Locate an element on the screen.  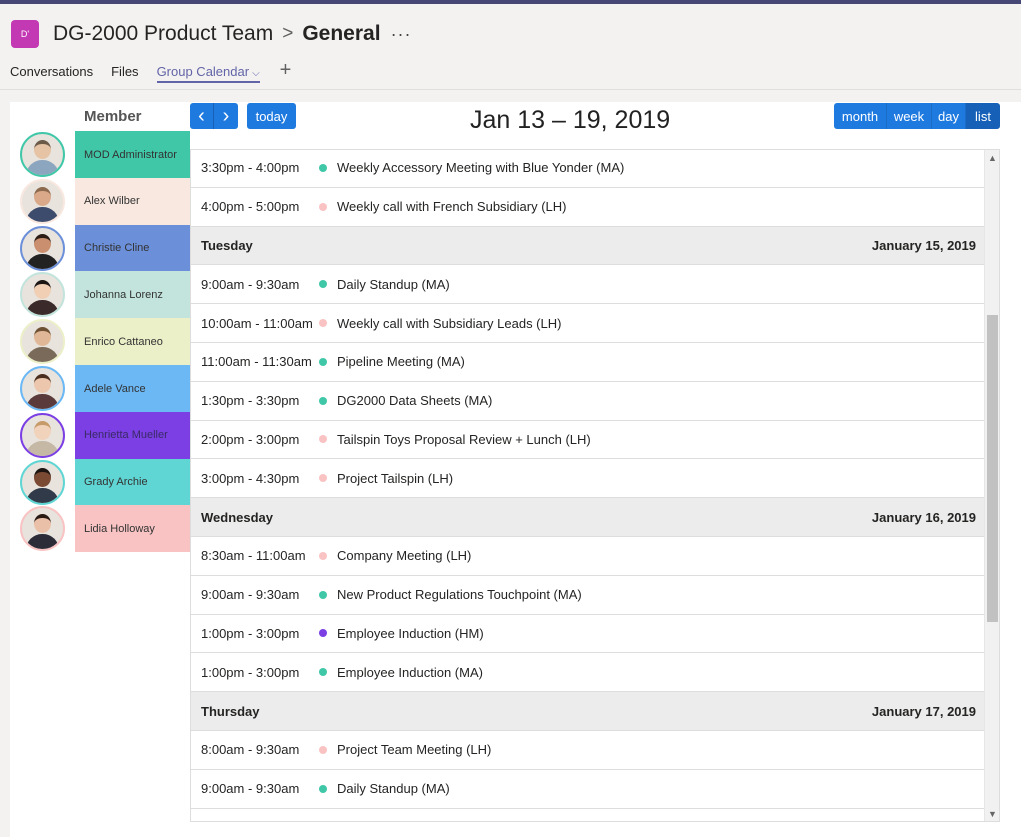
member-name: Grady Archie is located at coordinates (132, 482).